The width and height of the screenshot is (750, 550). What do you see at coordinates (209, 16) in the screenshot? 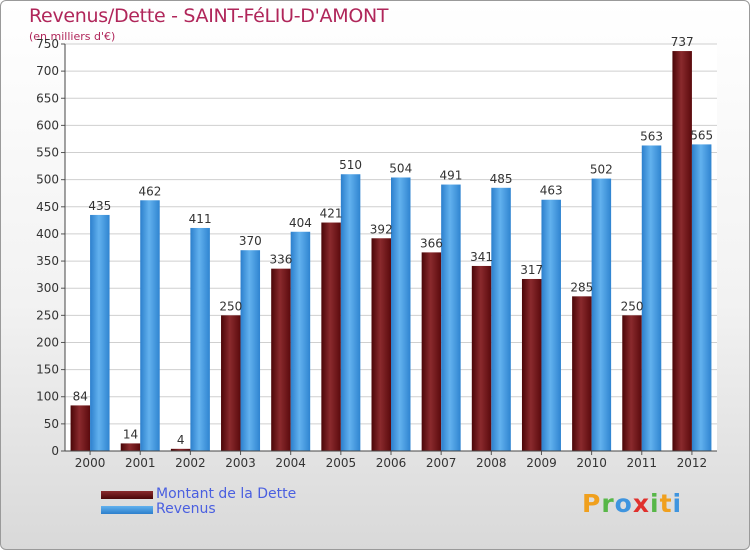
I see `chart-title: Revenus/Dette - SAINT-FéLIU-D'AMONT` at bounding box center [209, 16].